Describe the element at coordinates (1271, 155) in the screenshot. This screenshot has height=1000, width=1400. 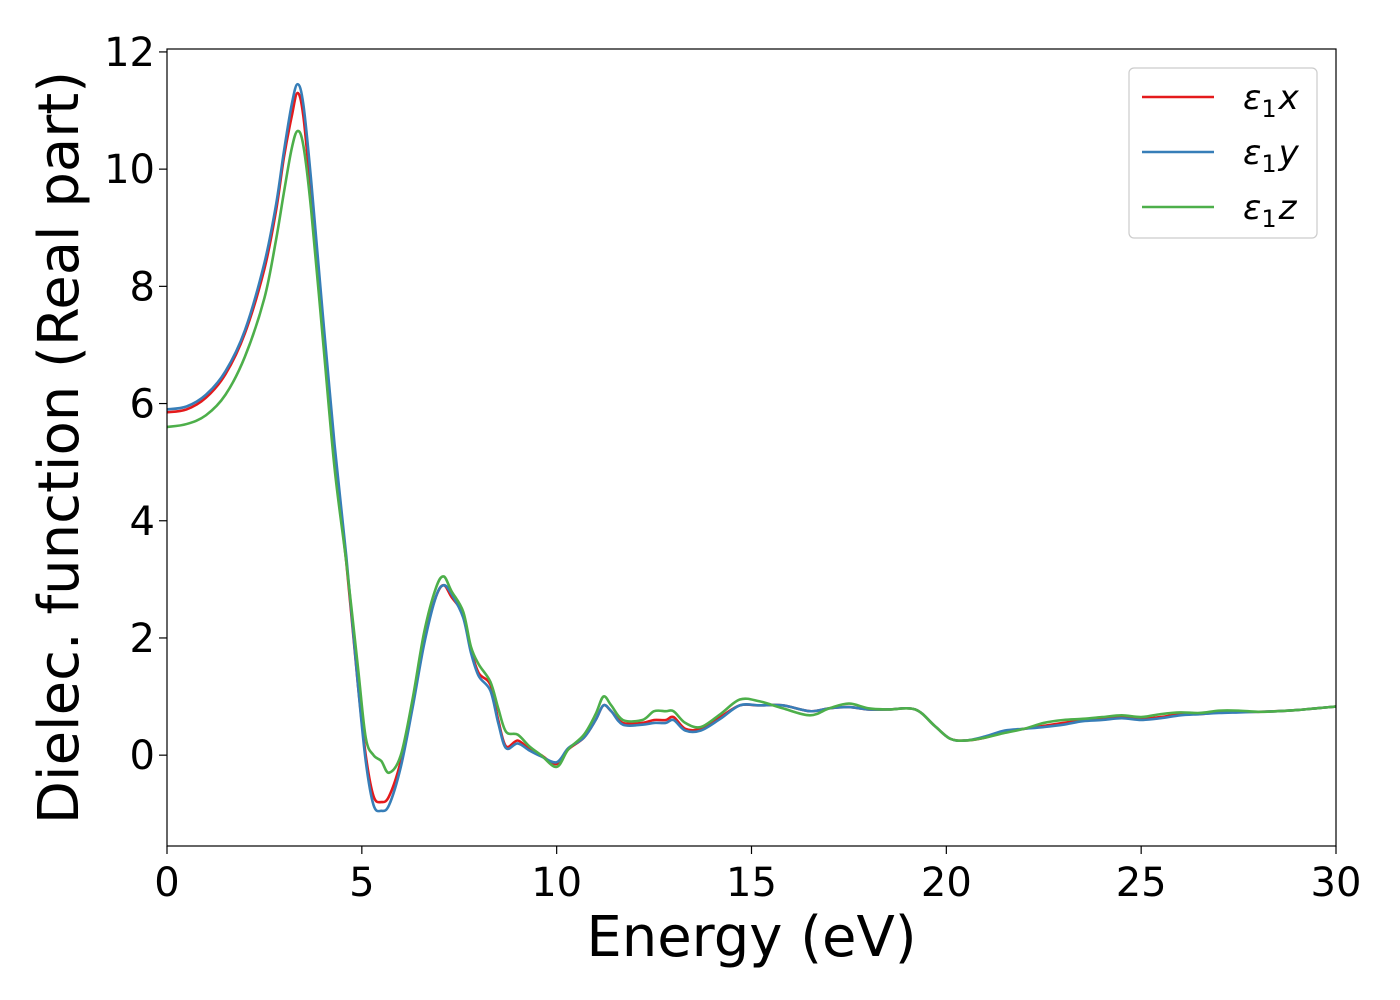
I see `legend-label-y: ε1y` at that location.